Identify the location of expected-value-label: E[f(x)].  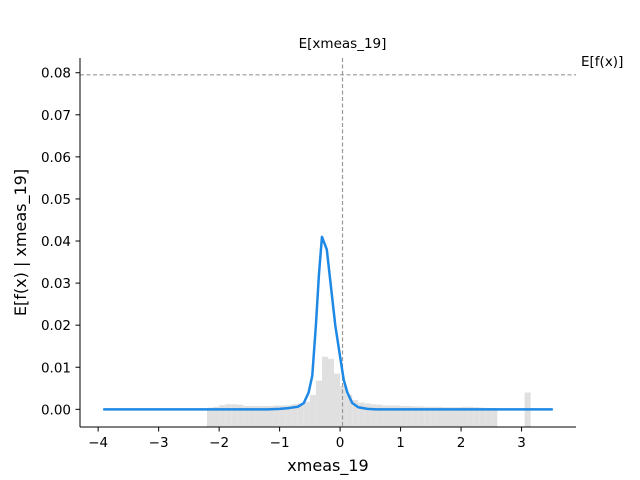
(602, 62).